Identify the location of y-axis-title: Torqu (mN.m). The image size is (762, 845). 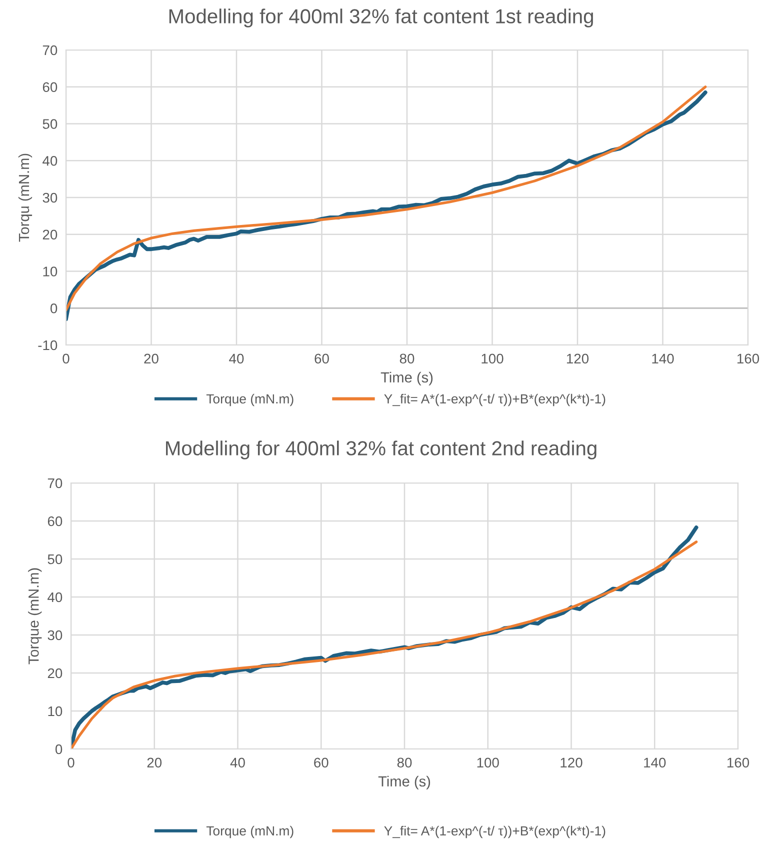
(25, 198).